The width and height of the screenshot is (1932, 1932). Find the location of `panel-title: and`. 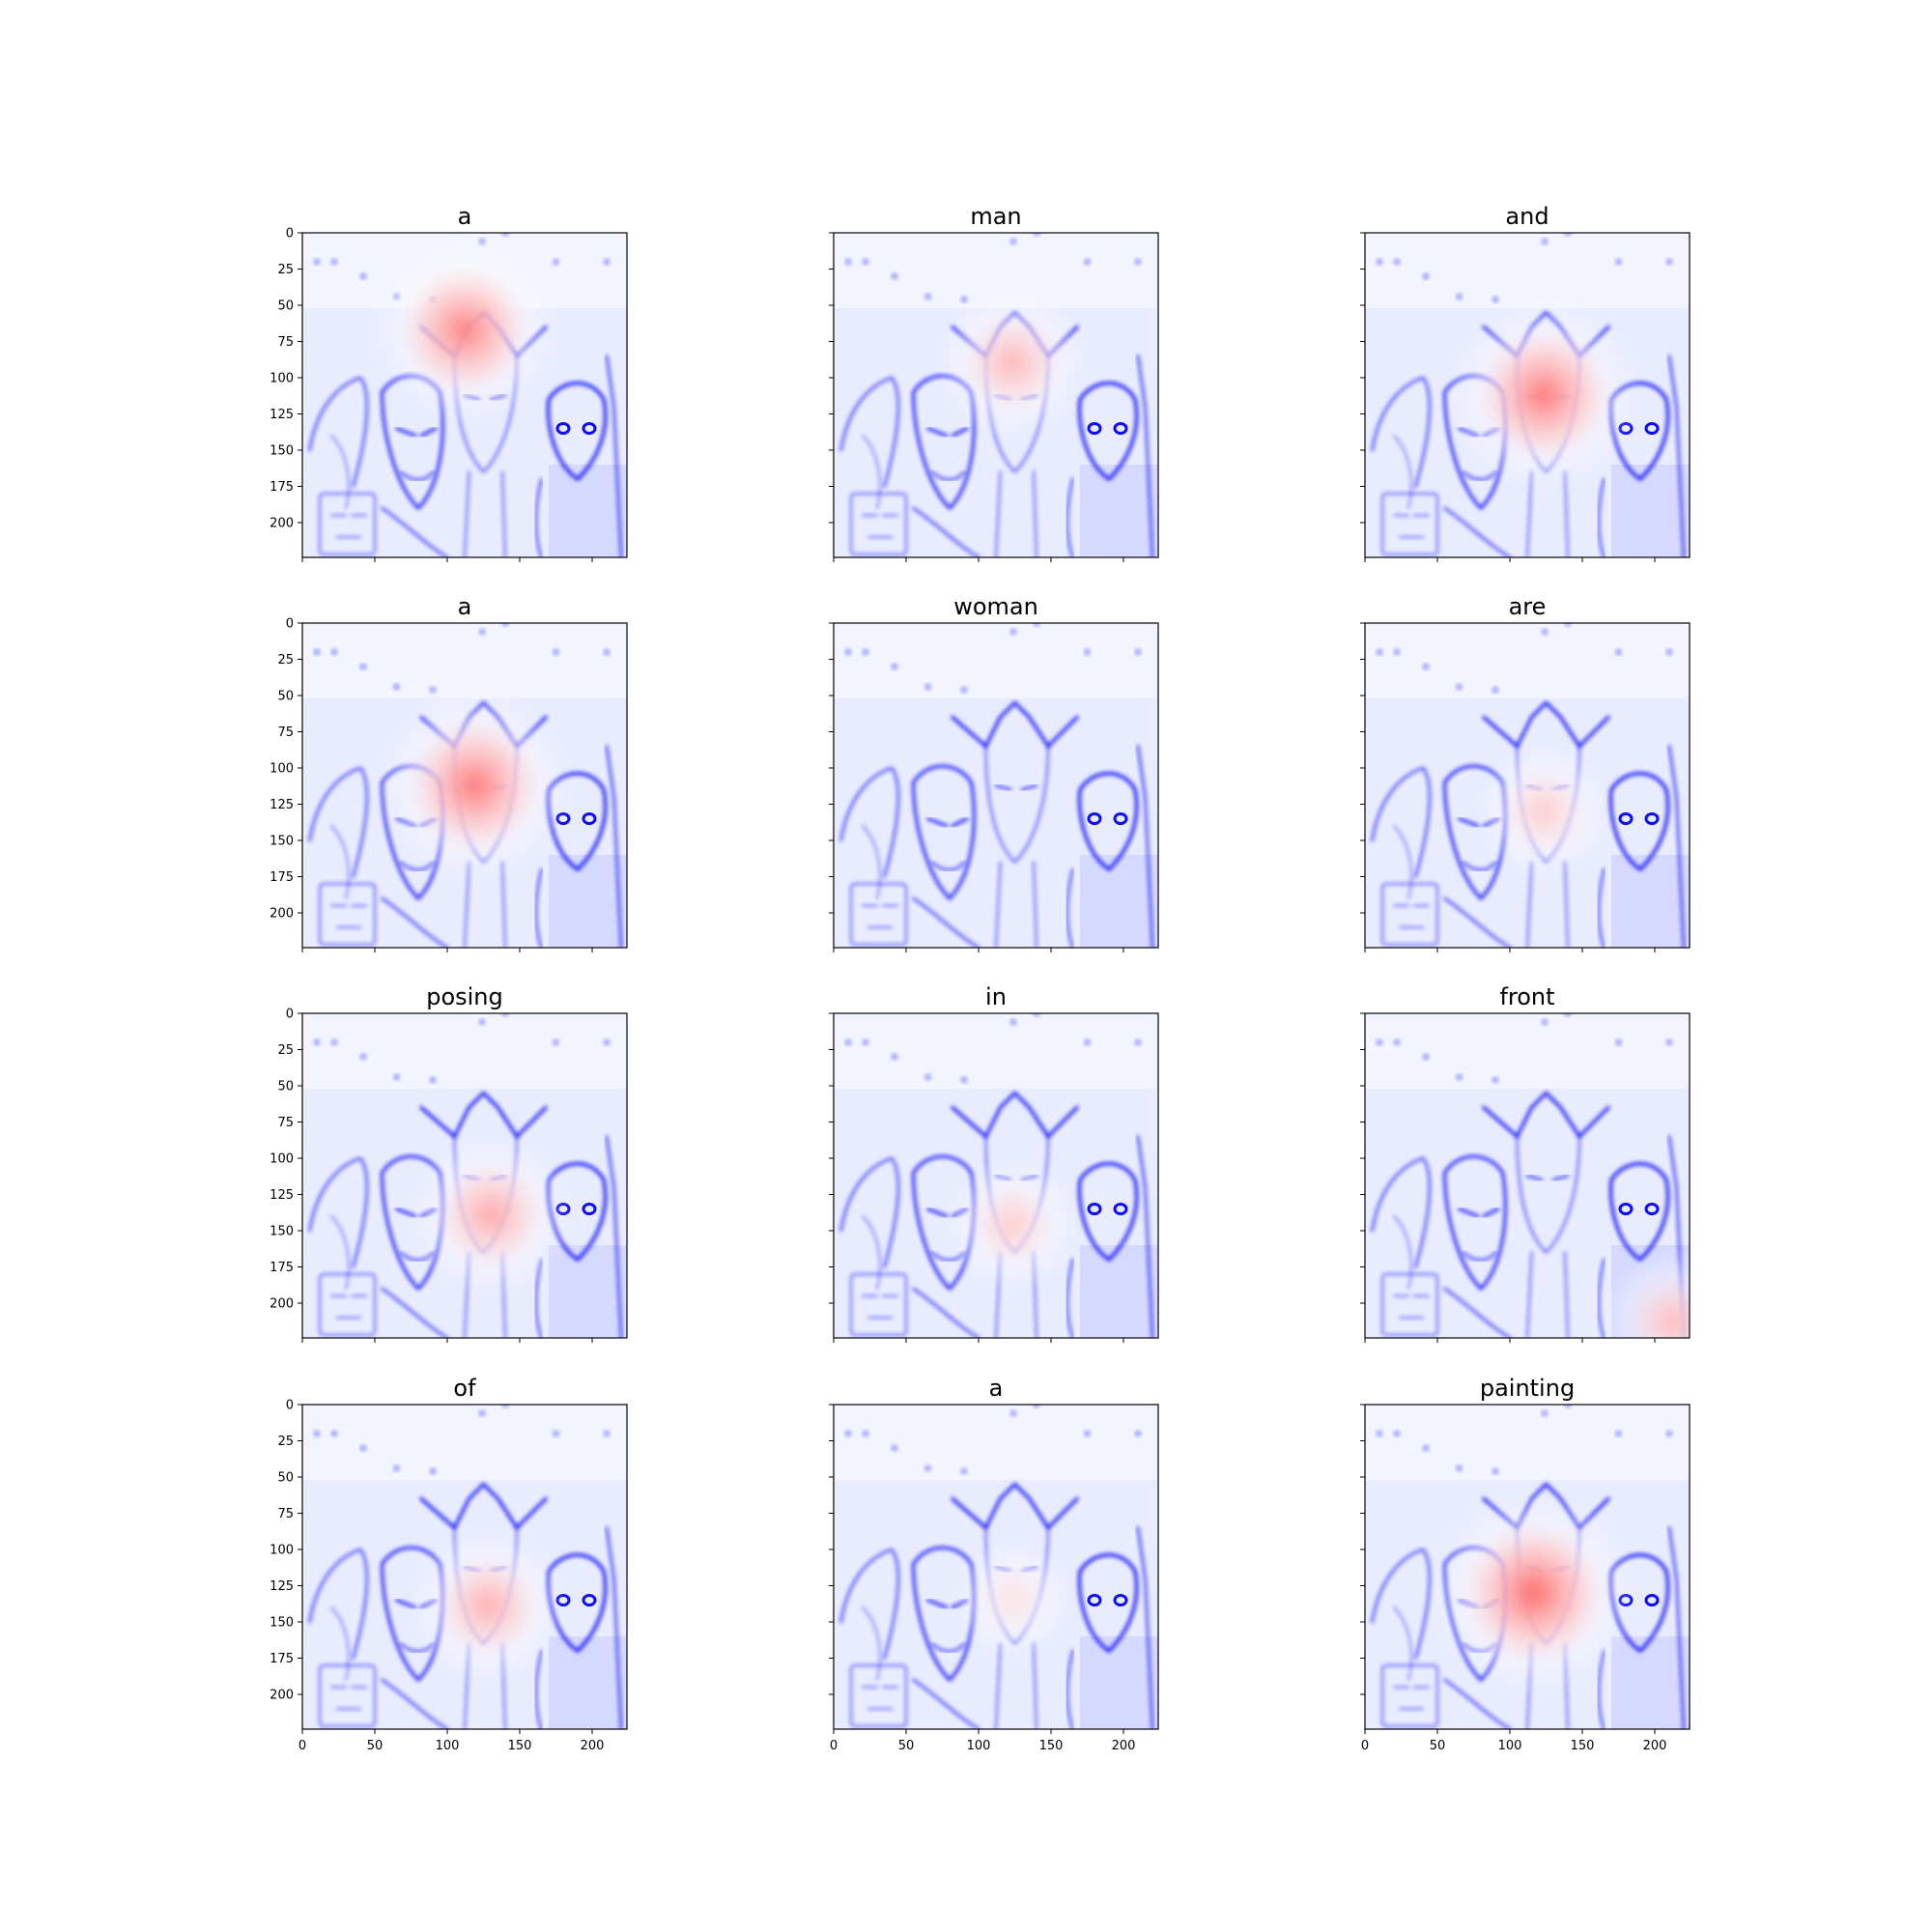

panel-title: and is located at coordinates (1526, 216).